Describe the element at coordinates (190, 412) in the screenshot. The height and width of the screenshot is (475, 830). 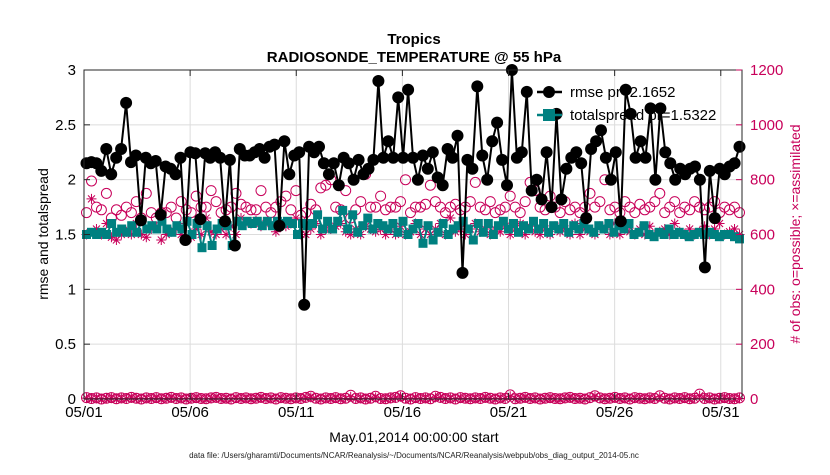
I see `x-tick-label: 05/06` at that location.